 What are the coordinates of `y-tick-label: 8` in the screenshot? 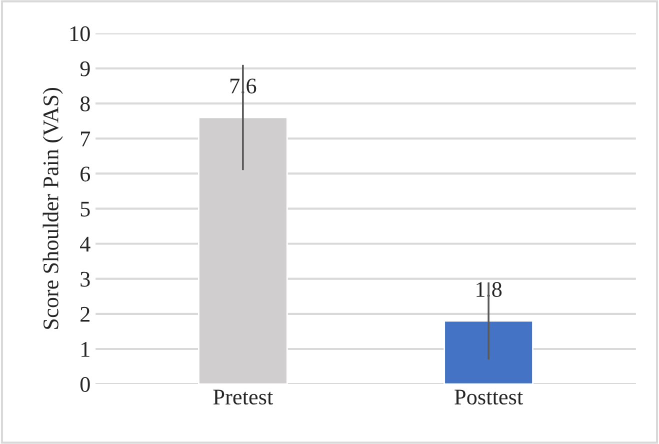 It's located at (85, 104).